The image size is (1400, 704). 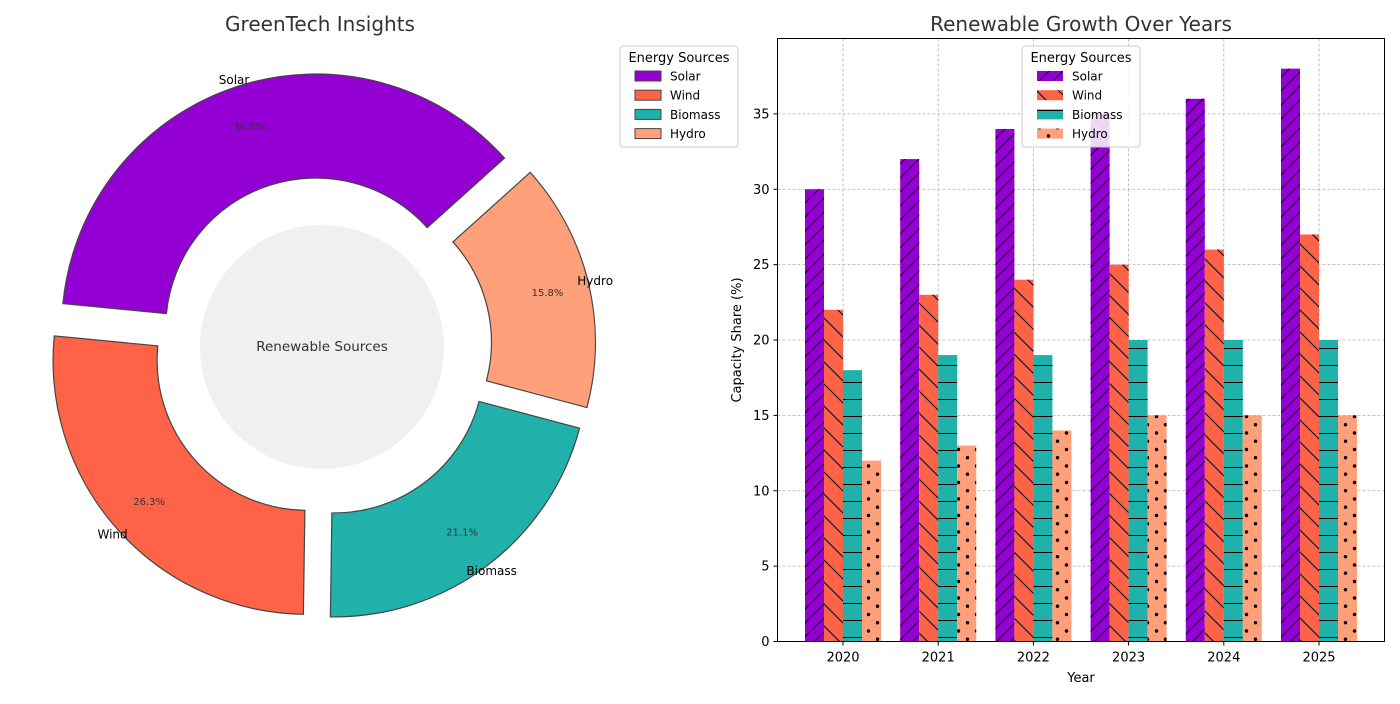 What do you see at coordinates (1195, 370) in the screenshot?
I see `bar-hatch-solar-2024` at bounding box center [1195, 370].